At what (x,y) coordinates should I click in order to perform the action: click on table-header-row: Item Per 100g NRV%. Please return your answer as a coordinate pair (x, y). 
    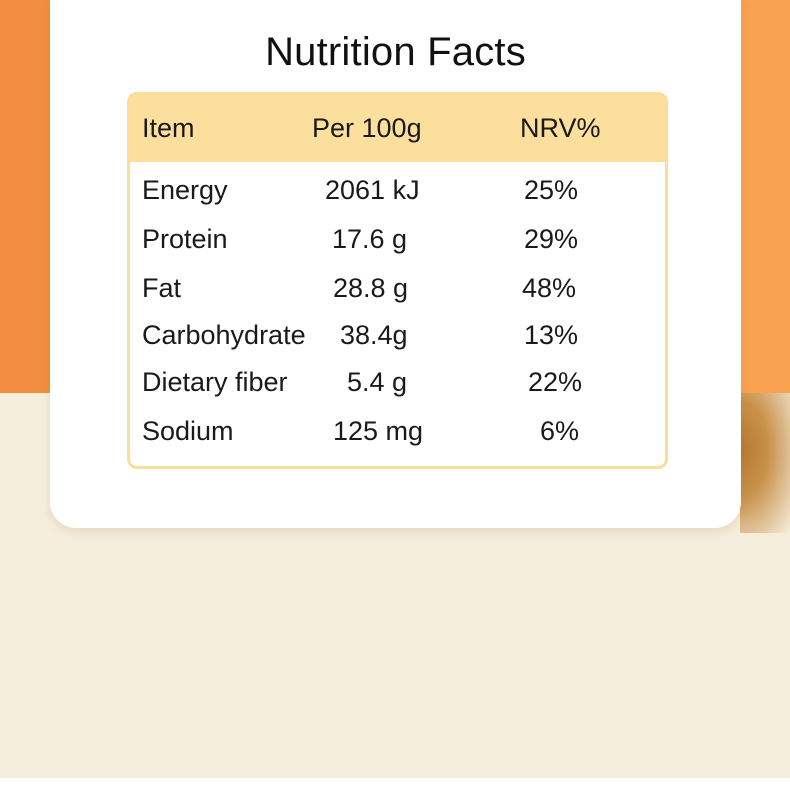
    Looking at the image, I should click on (397, 128).